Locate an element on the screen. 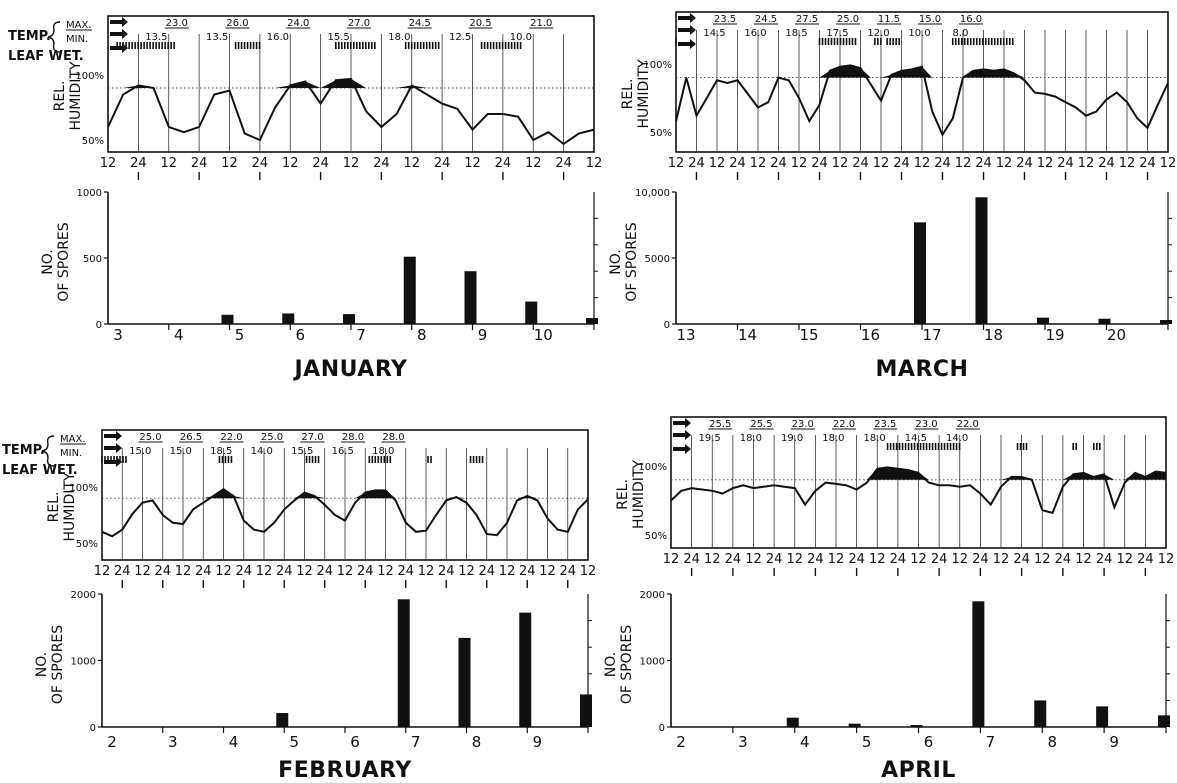 This screenshot has height=783, width=1177. temp-min-value: 17.5 is located at coordinates (837, 33).